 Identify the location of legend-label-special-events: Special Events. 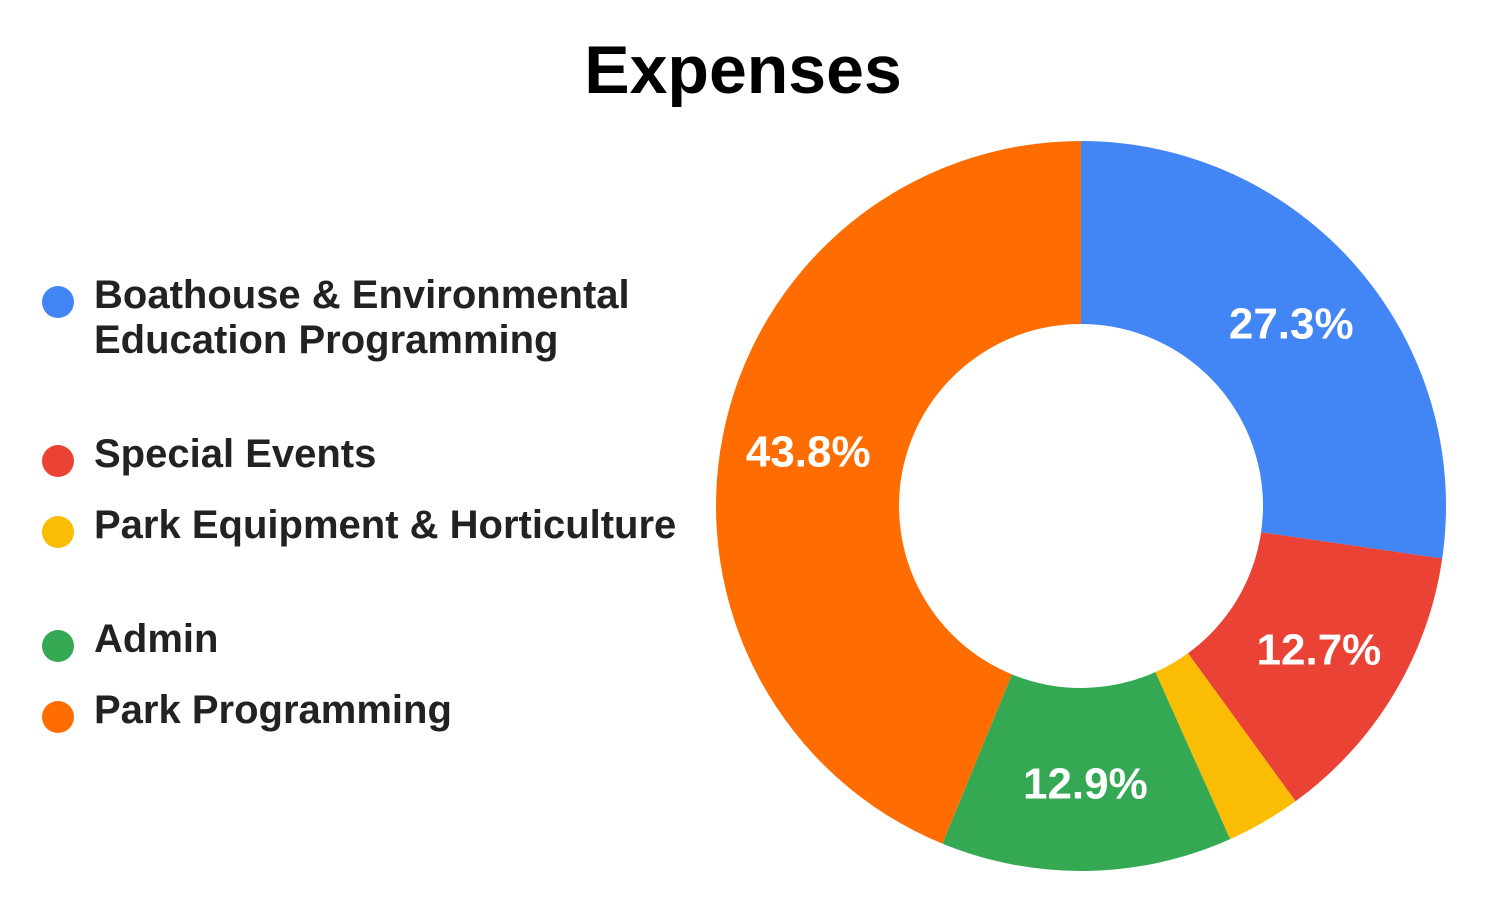
(235, 454).